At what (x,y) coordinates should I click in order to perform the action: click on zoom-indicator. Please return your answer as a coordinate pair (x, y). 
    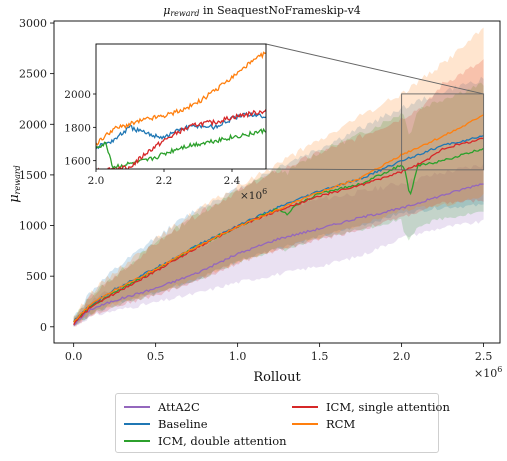
    Looking at the image, I should click on (375, 107).